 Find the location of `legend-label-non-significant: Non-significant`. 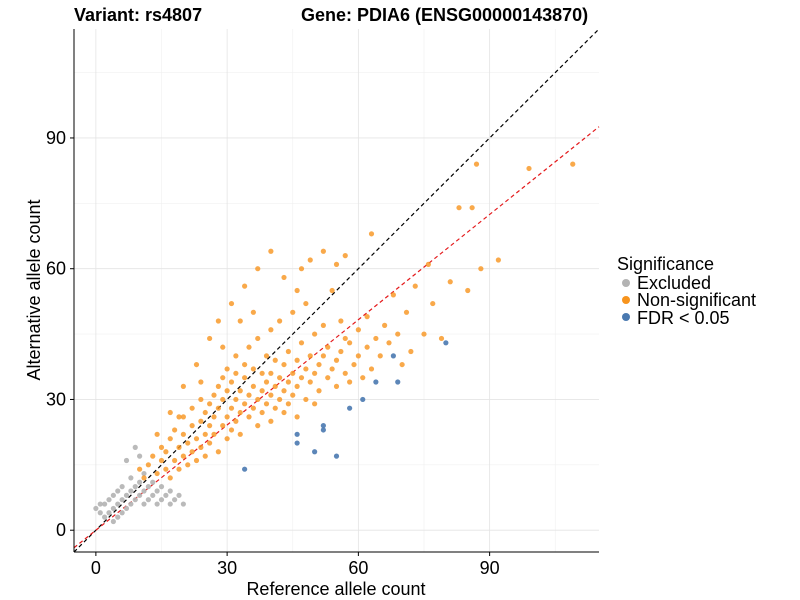

legend-label-non-significant: Non-significant is located at coordinates (696, 300).